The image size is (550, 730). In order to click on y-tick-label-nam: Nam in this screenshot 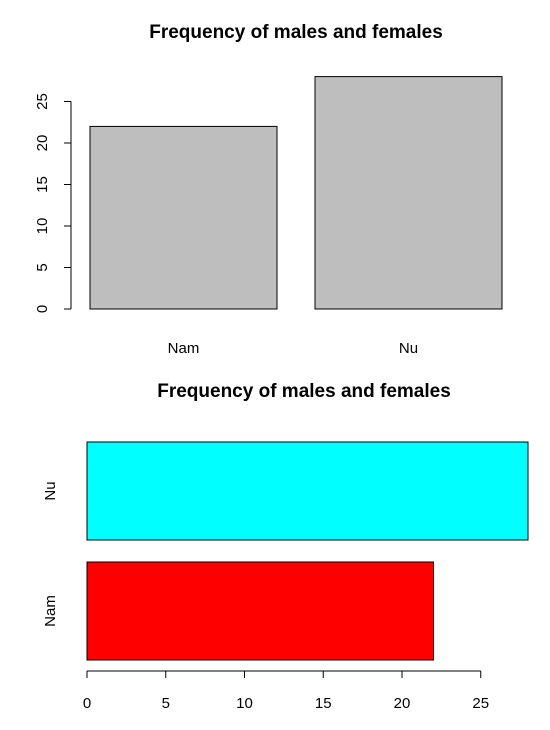, I will do `click(50, 611)`.